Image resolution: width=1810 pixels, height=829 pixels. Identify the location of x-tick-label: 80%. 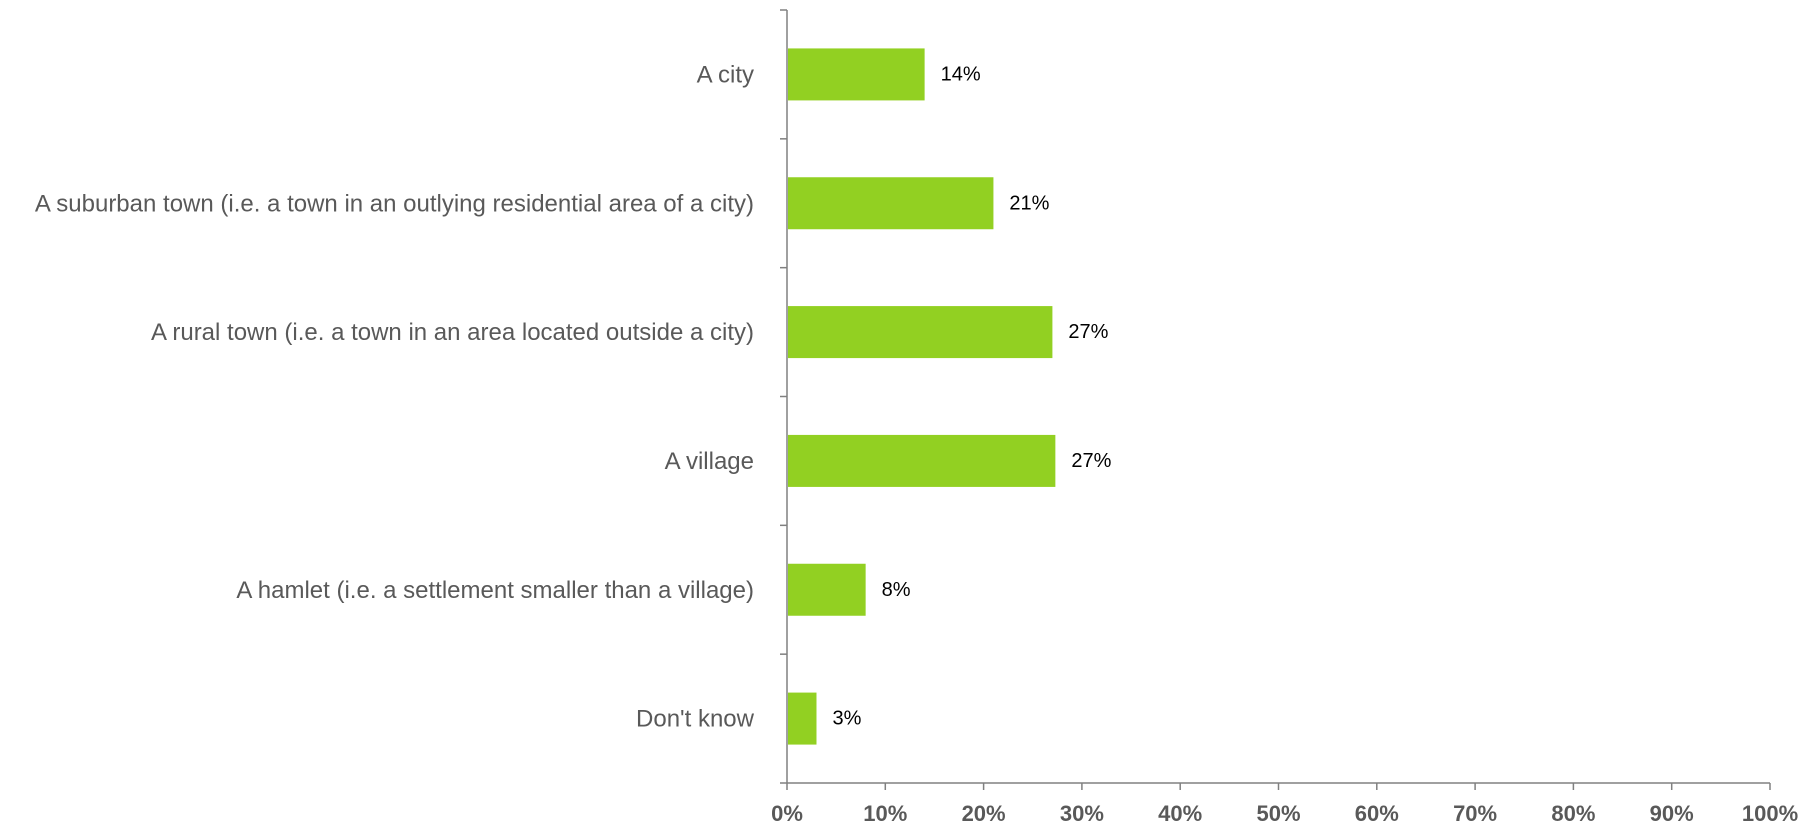
(1573, 813).